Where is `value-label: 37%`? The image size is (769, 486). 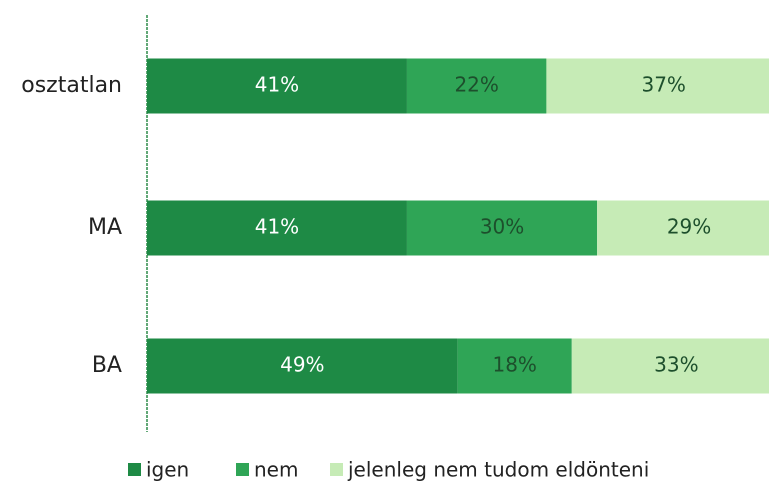 value-label: 37% is located at coordinates (663, 85).